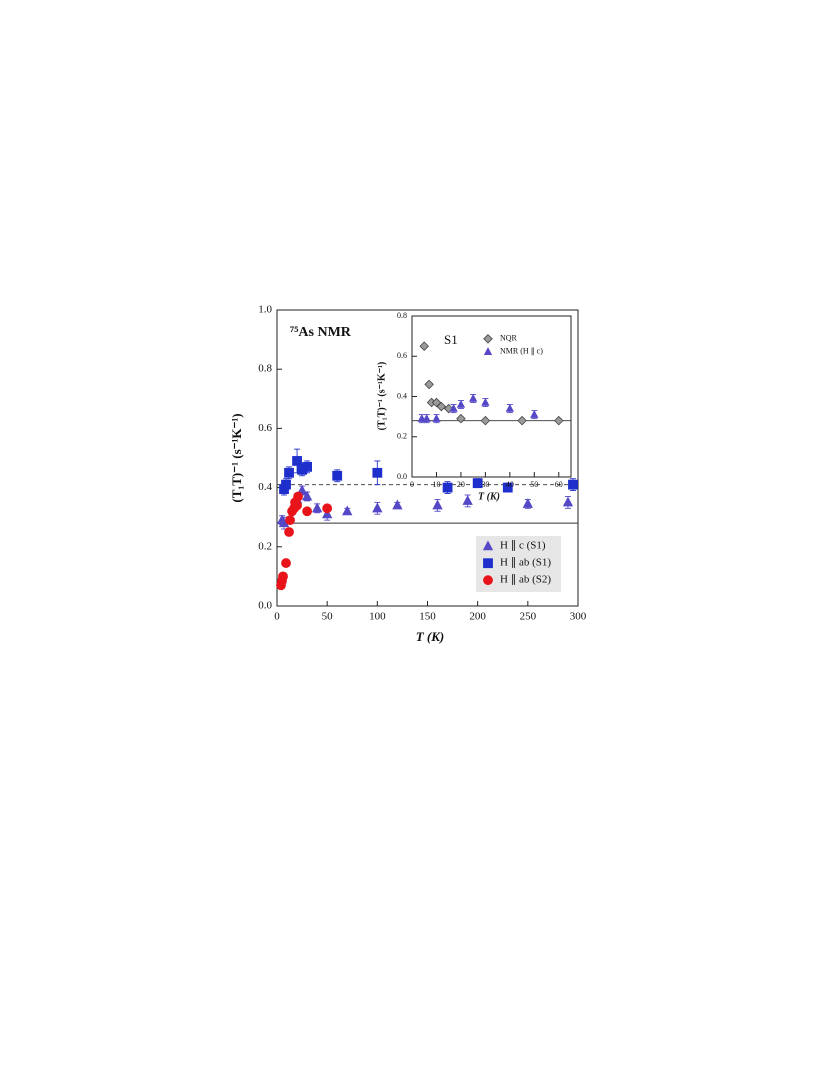 The height and width of the screenshot is (1075, 830). What do you see at coordinates (491, 396) in the screenshot?
I see `plot-frame` at bounding box center [491, 396].